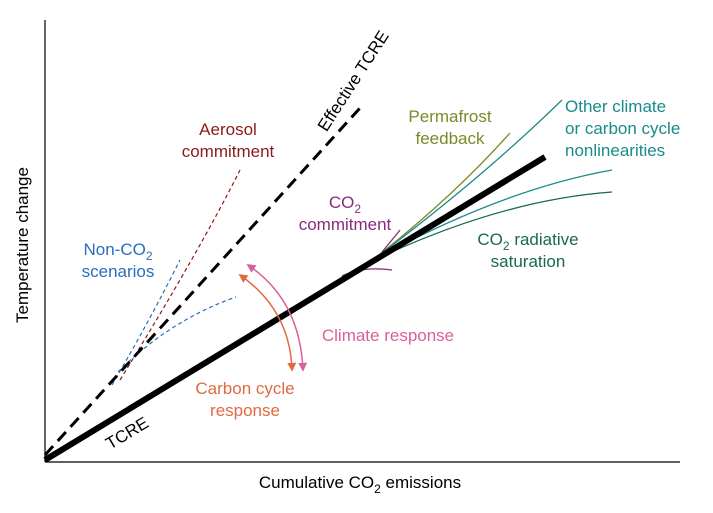  What do you see at coordinates (22, 245) in the screenshot?
I see `y-axis-label: Temperature change` at bounding box center [22, 245].